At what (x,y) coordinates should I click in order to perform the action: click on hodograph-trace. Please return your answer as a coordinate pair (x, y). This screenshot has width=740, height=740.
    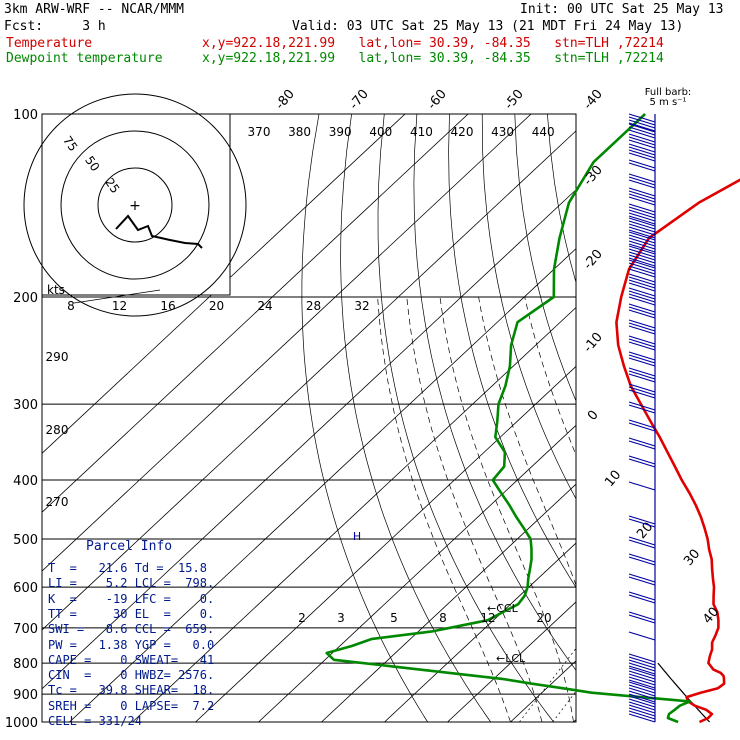
    Looking at the image, I should click on (159, 231).